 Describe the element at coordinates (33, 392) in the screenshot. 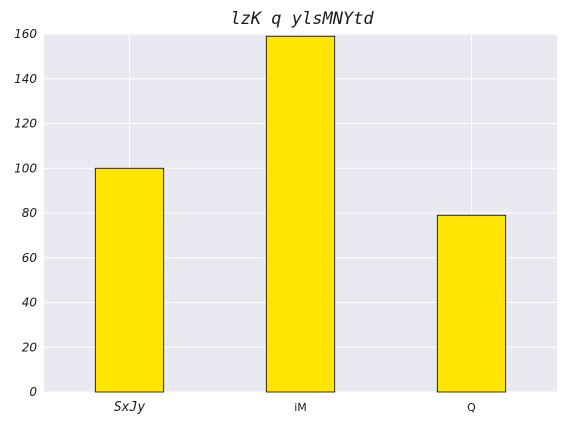

I see `y-tick-label-0: 0` at that location.